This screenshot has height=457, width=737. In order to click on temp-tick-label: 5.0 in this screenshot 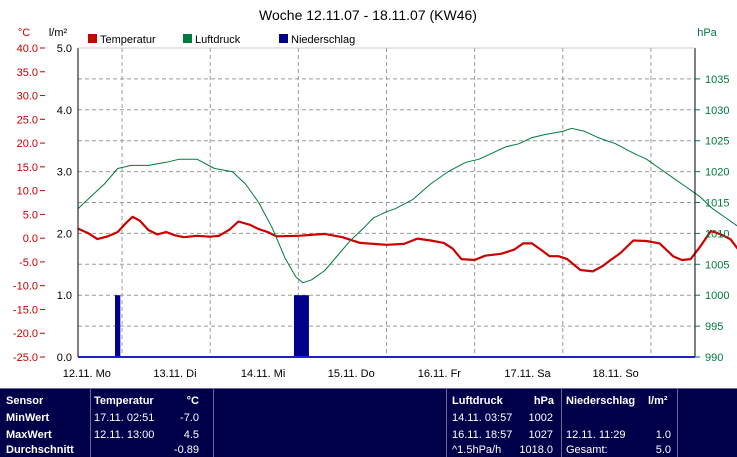, I will do `click(30, 215)`.